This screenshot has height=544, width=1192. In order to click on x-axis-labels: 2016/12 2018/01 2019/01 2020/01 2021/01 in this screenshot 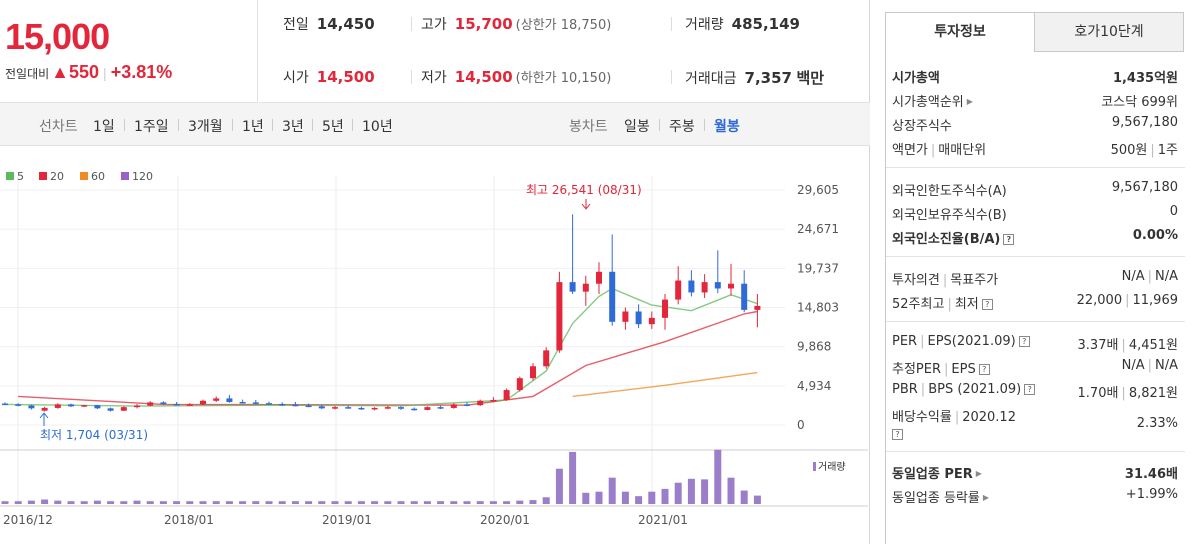, I will do `click(345, 520)`.